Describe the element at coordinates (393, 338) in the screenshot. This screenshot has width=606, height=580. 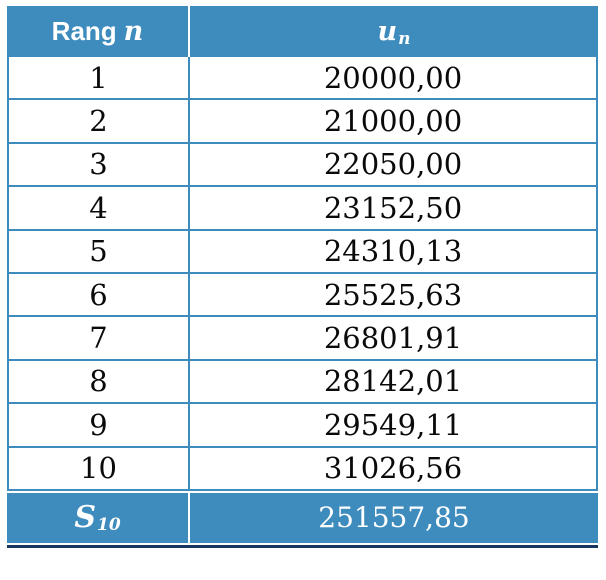
I see `value-cell: 26801,91` at that location.